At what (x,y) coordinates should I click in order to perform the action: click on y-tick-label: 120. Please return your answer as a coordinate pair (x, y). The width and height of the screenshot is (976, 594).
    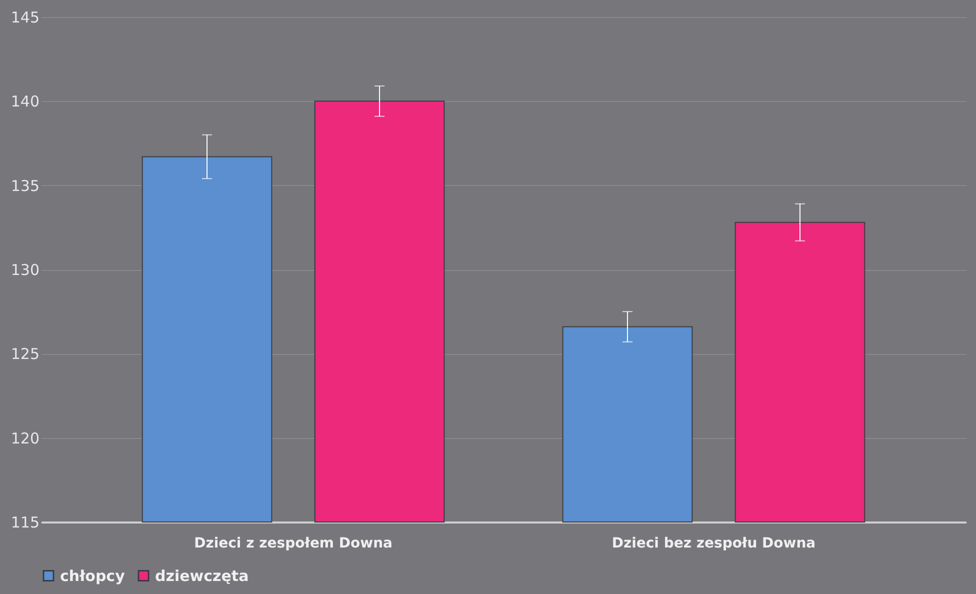
    Looking at the image, I should click on (25, 438).